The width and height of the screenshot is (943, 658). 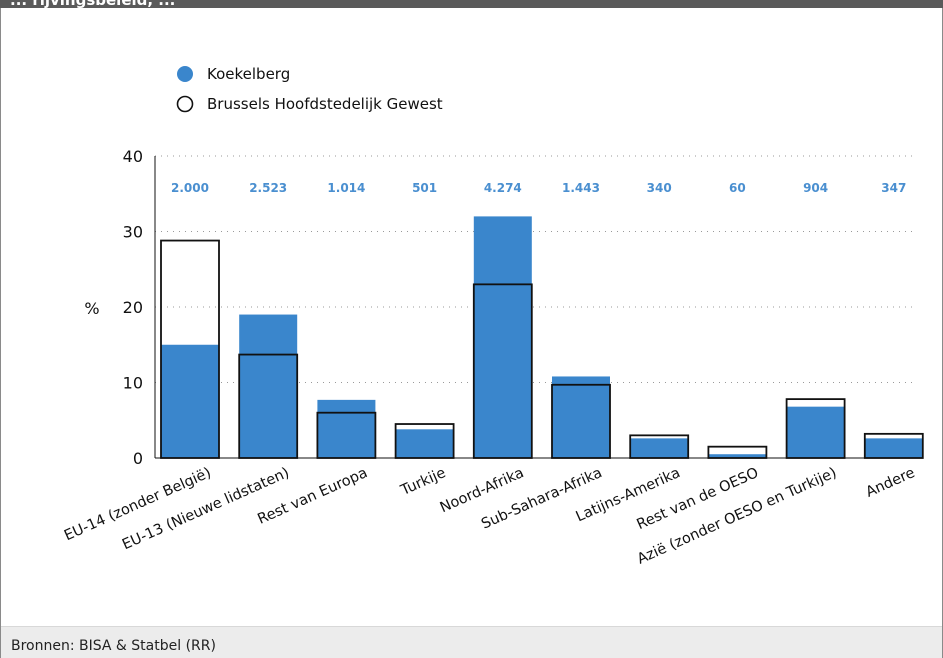 I want to click on data-label: 340, so click(x=659, y=188).